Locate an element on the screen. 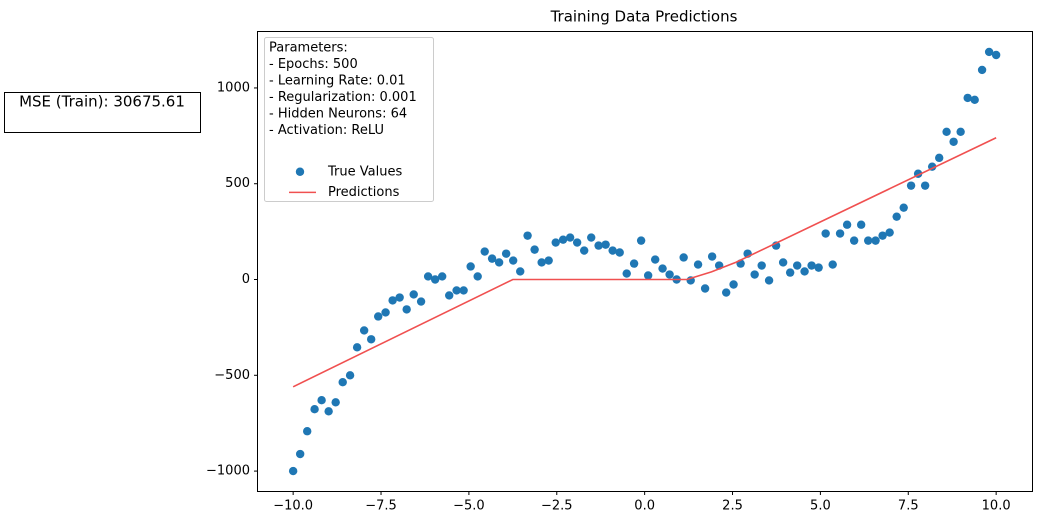  legend-title-line: - Learning Rate: 0.01 is located at coordinates (337, 81).